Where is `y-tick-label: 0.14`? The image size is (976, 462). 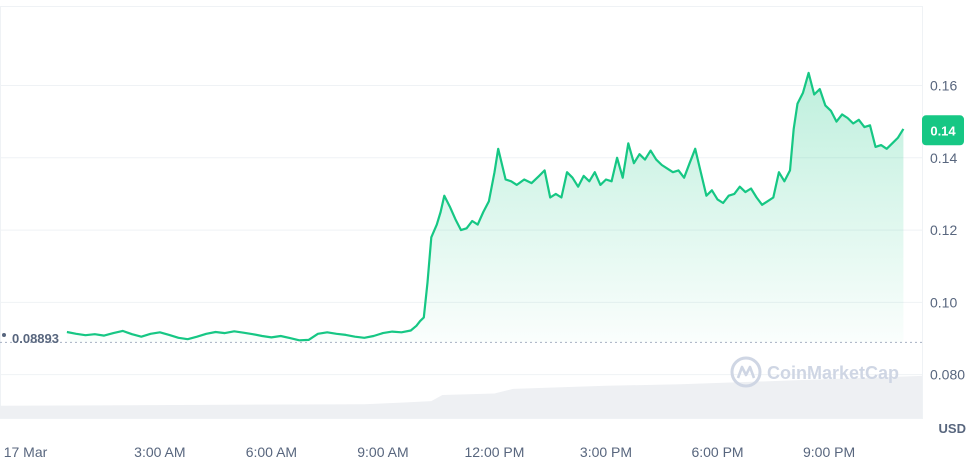 y-tick-label: 0.14 is located at coordinates (943, 158).